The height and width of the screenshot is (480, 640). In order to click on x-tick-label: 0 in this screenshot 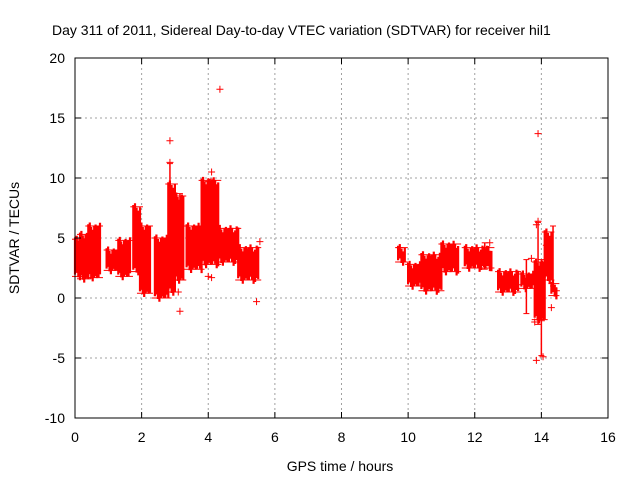, I will do `click(75, 437)`.